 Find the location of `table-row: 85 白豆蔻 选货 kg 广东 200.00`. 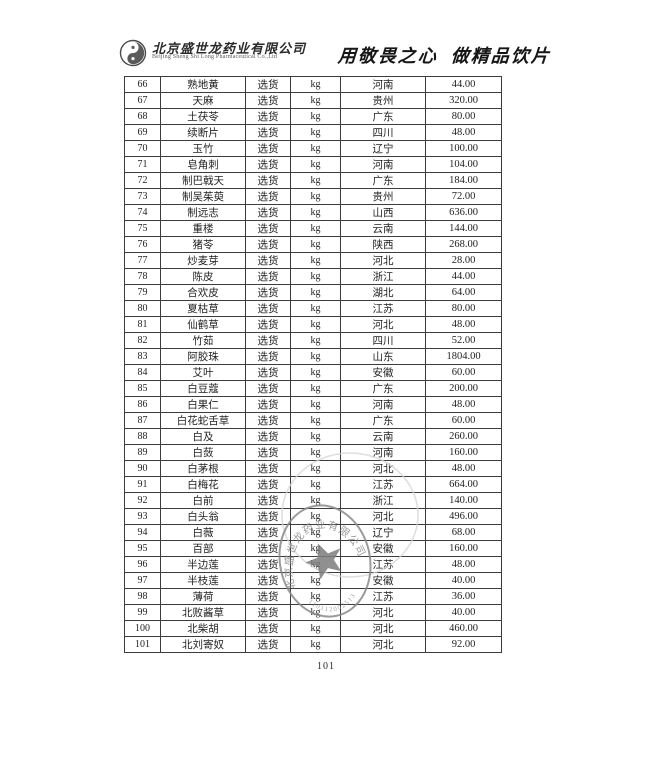

table-row: 85 白豆蔻 选货 kg 广东 200.00 is located at coordinates (313, 388).